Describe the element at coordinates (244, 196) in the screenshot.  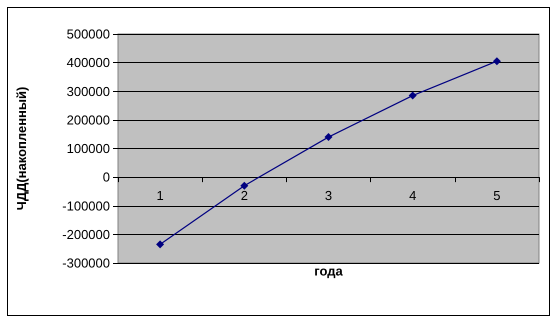
I see `x-tick-label: 2` at that location.